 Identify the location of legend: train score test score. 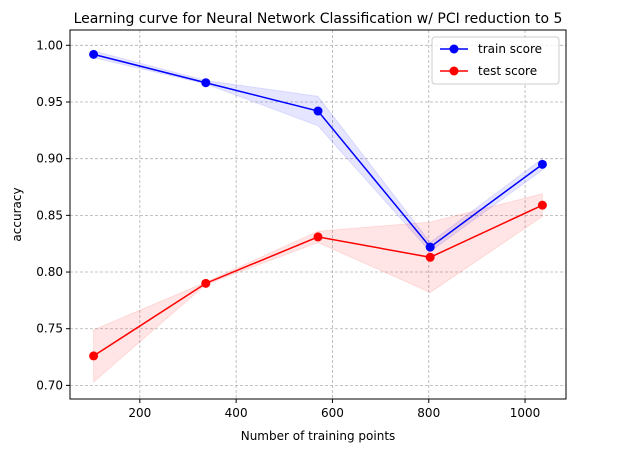
(495, 60).